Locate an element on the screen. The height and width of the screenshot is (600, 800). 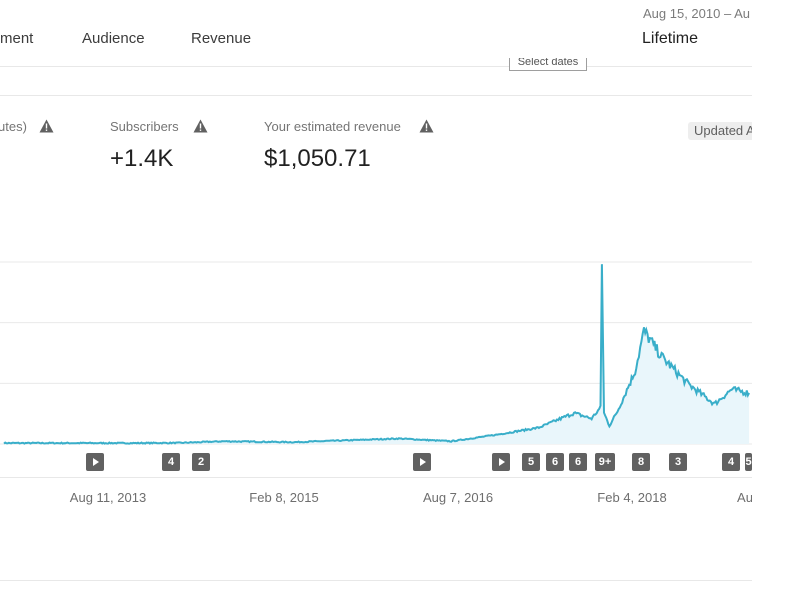
x-tick-label: Feb 8, 2015 is located at coordinates (284, 497).